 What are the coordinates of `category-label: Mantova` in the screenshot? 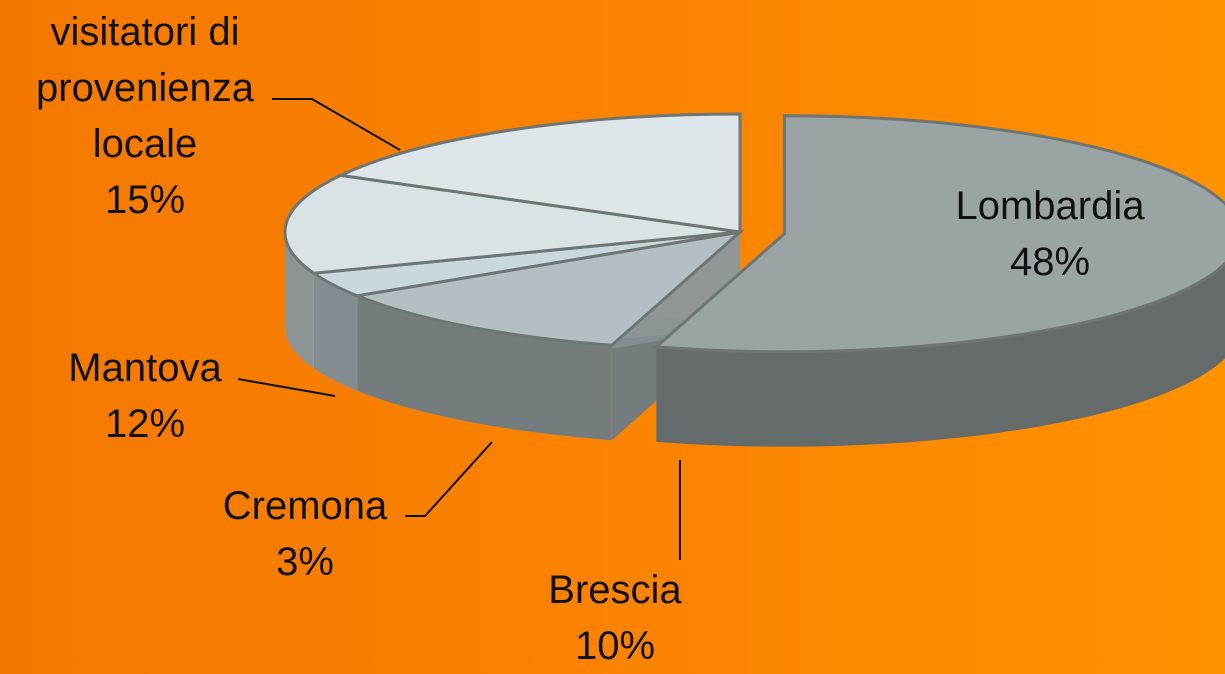 It's located at (145, 368).